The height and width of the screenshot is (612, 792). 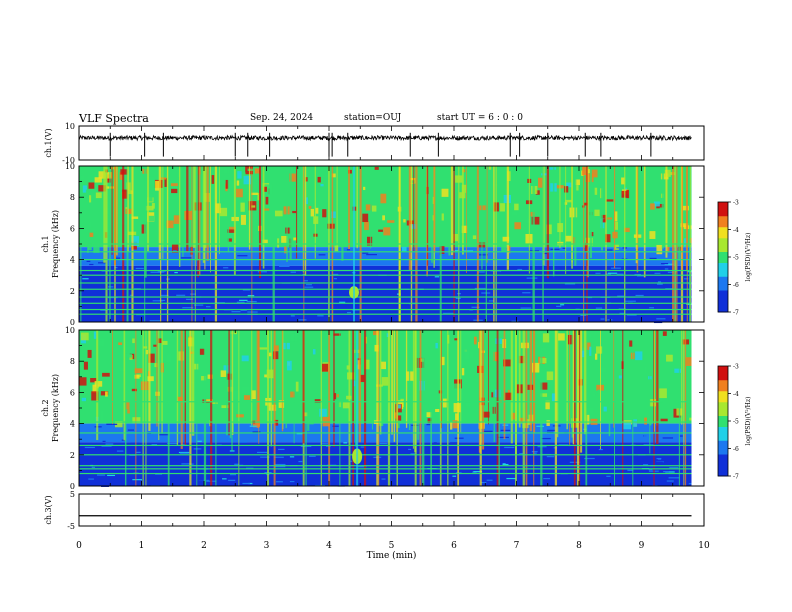 I want to click on ch3-ytick-label: 5, so click(x=72, y=494).